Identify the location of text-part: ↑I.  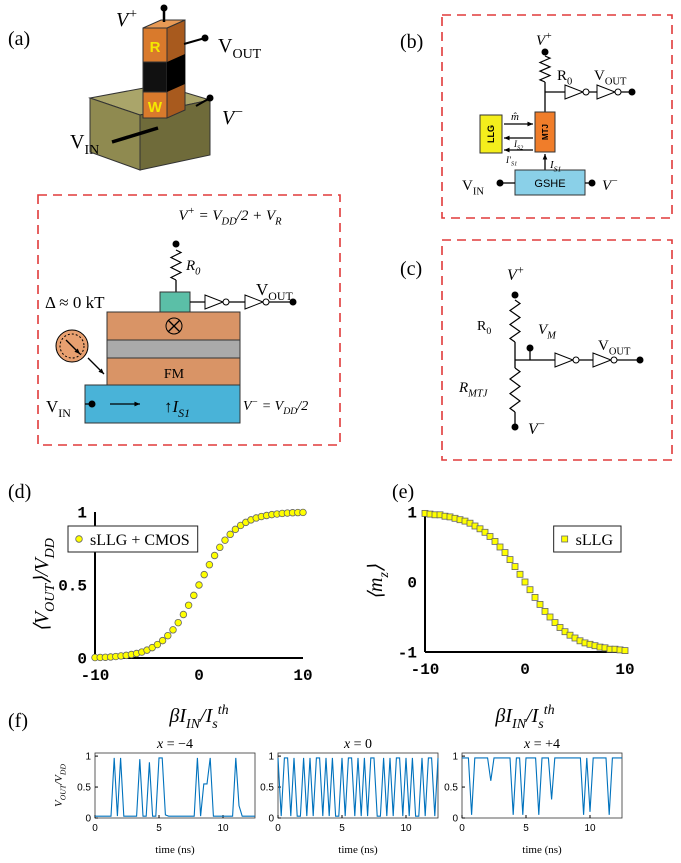
(172, 406).